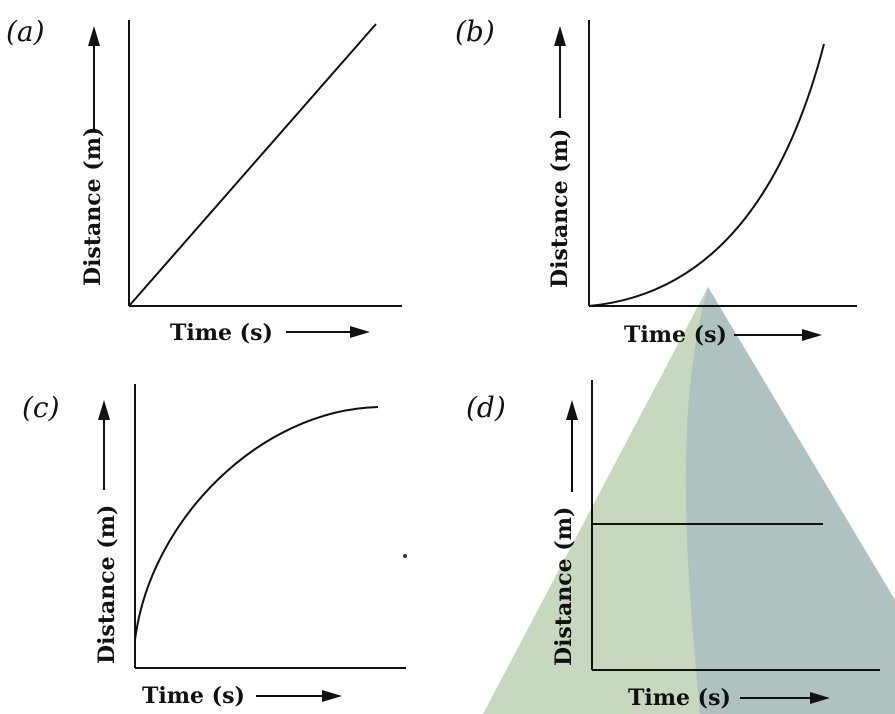 This screenshot has height=714, width=895. What do you see at coordinates (193, 696) in the screenshot?
I see `x-axis-label-c: Time (s)` at bounding box center [193, 696].